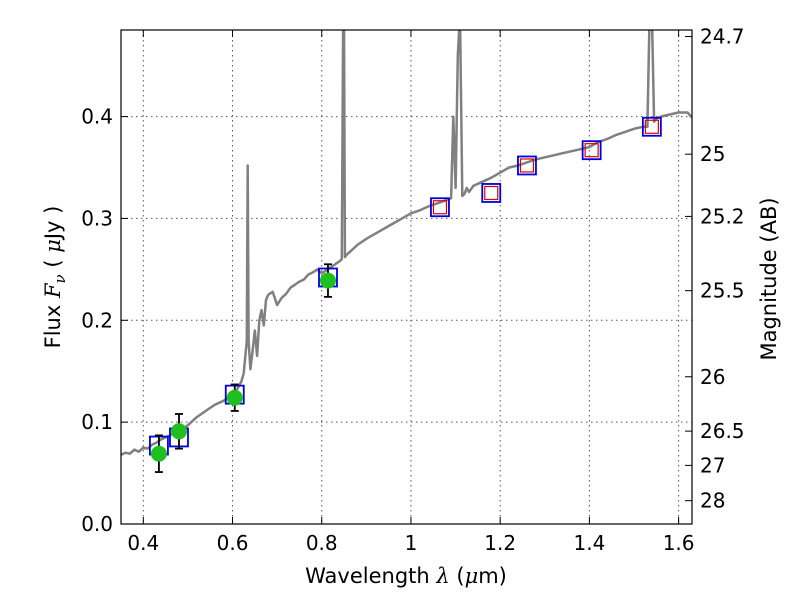 This screenshot has height=600, width=800. I want to click on y2-tick-label: 25.5, so click(722, 291).